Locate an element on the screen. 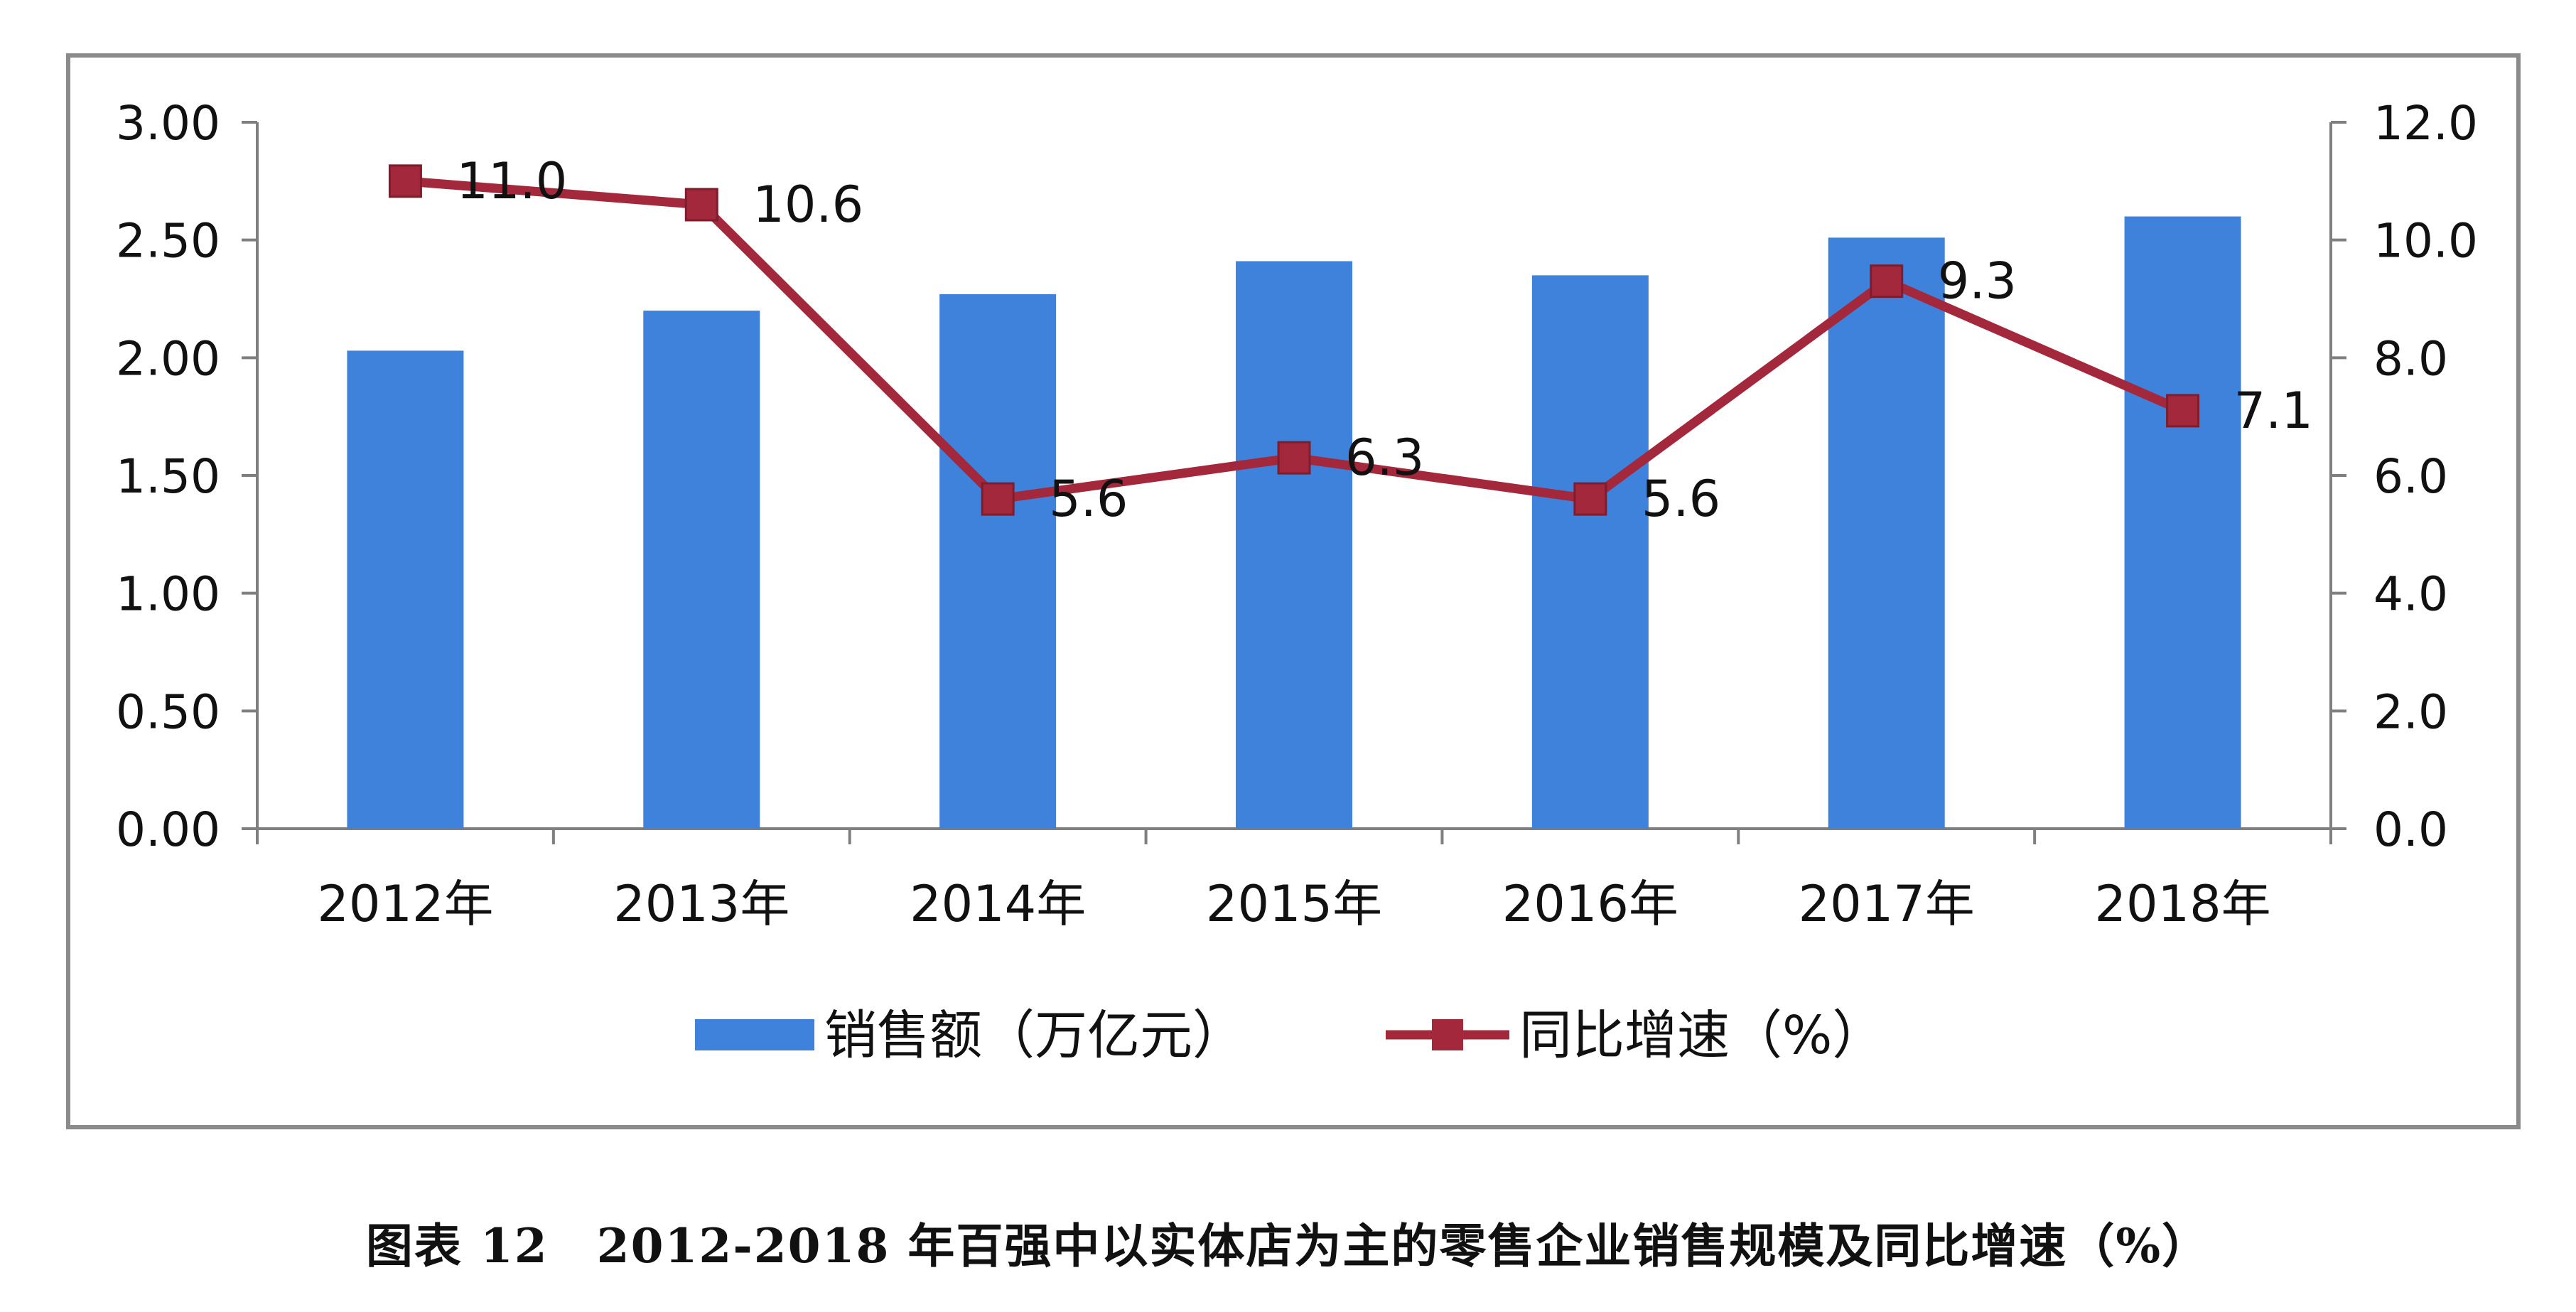 The height and width of the screenshot is (1312, 2576). x-tick-label: 2012年 is located at coordinates (405, 904).